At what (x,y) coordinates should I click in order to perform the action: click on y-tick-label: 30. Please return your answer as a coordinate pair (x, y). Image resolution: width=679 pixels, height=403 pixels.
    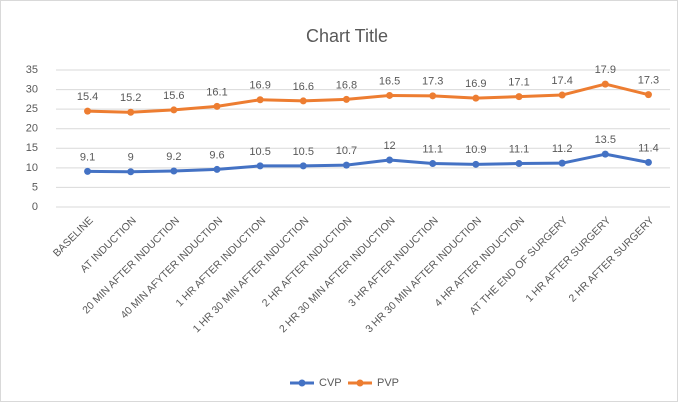
    Looking at the image, I should click on (32, 89).